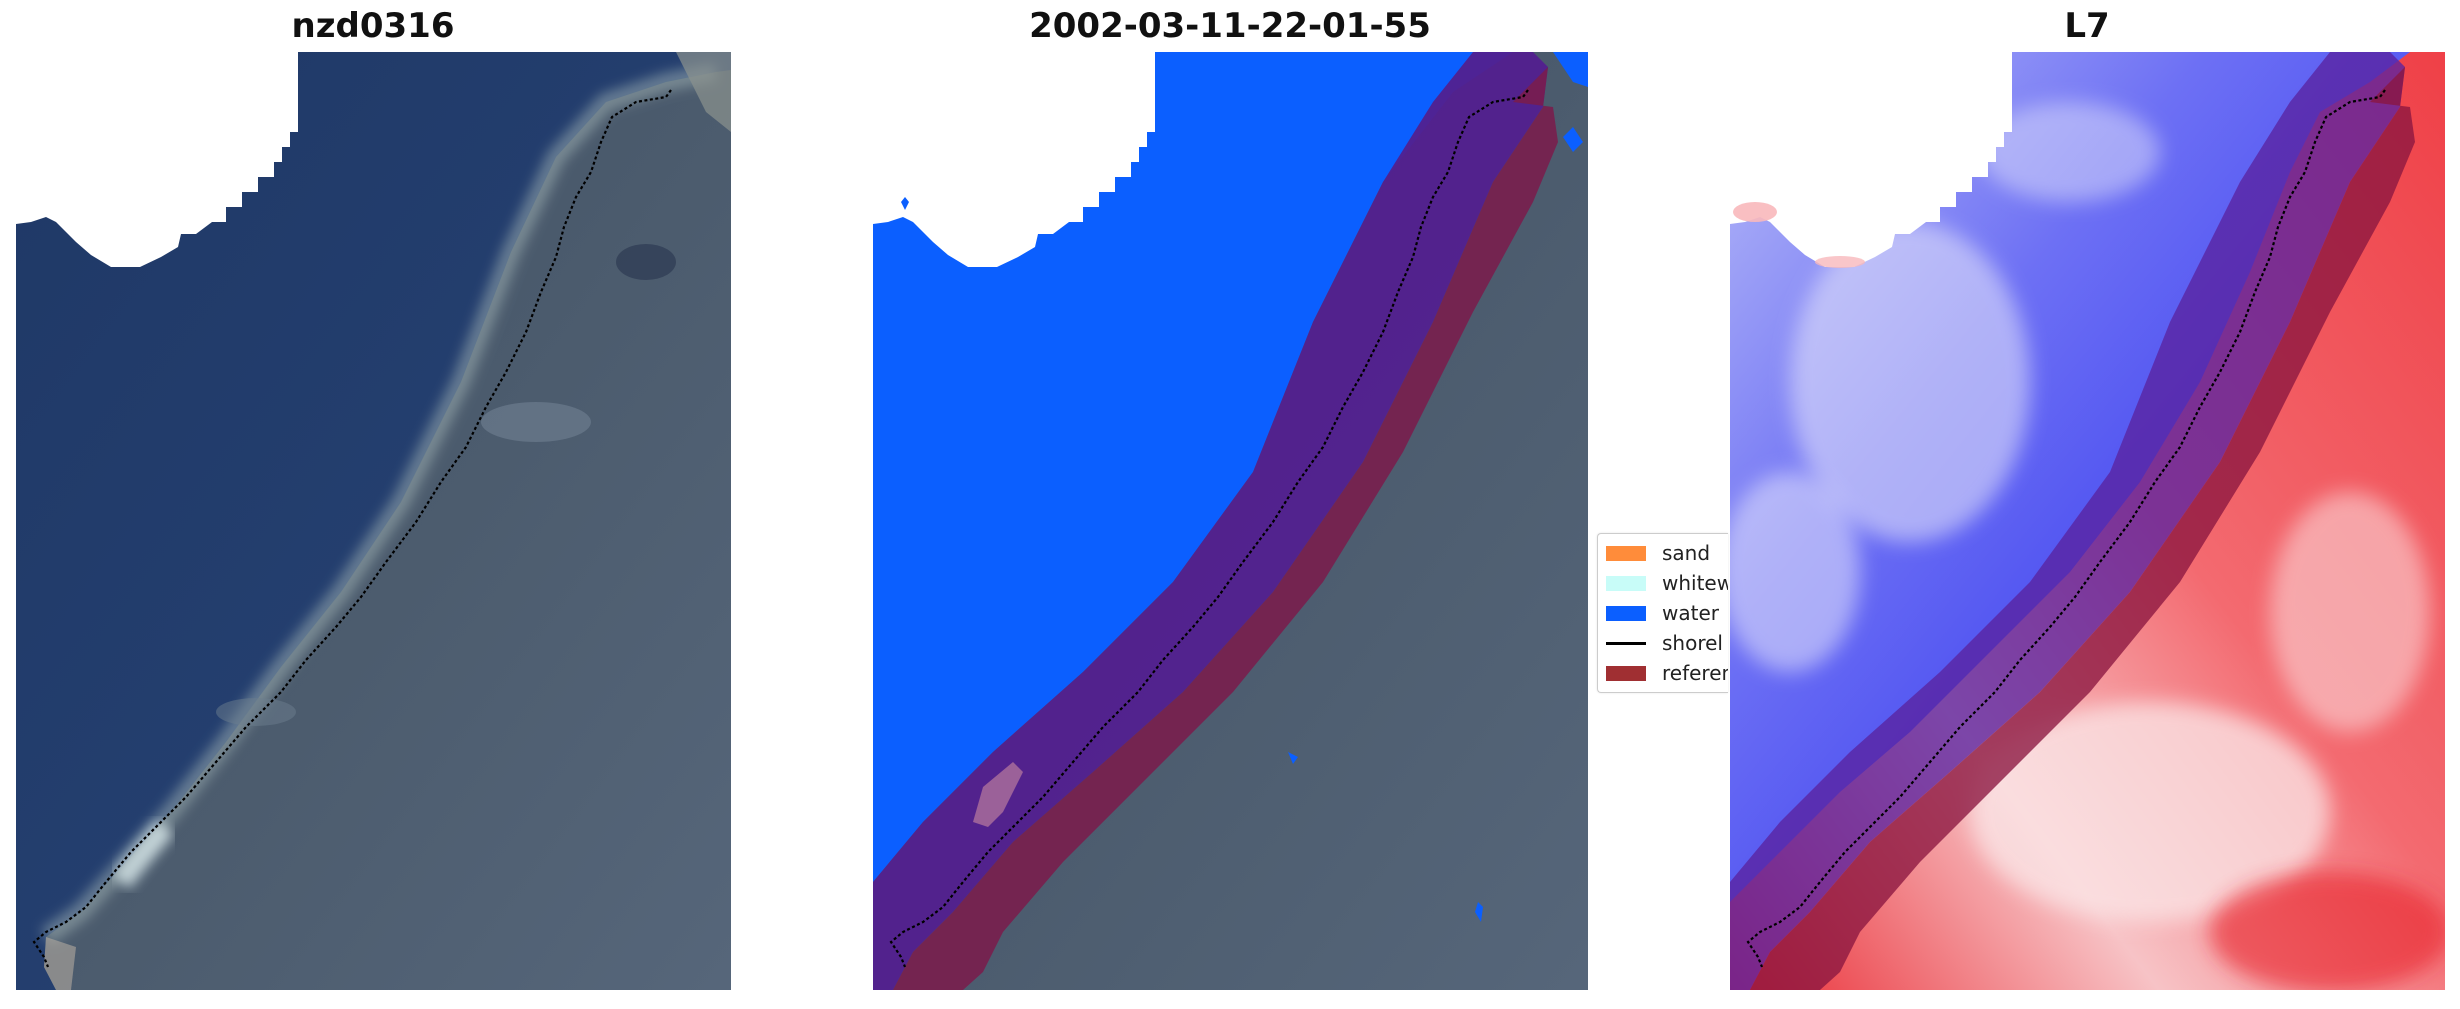  What do you see at coordinates (1686, 553) in the screenshot?
I see `legend-label-sand: sand` at bounding box center [1686, 553].